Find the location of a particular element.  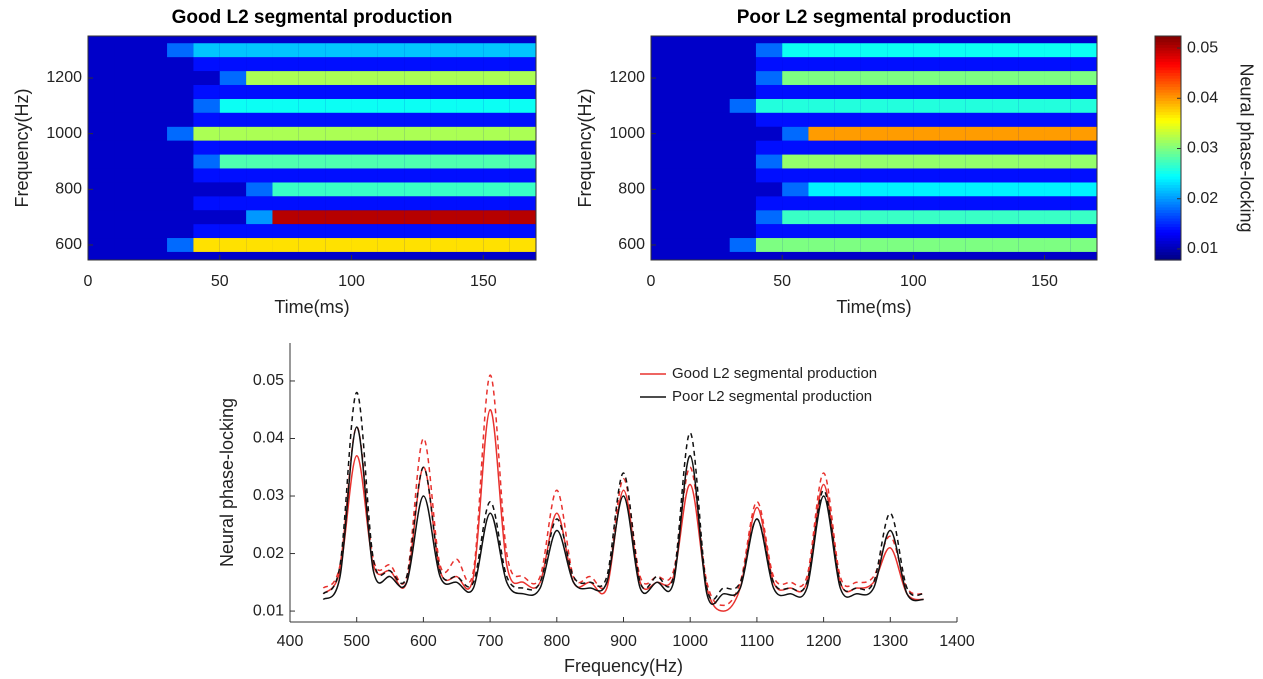

y-axis-label: Frequency(Hz) is located at coordinates (22, 147).